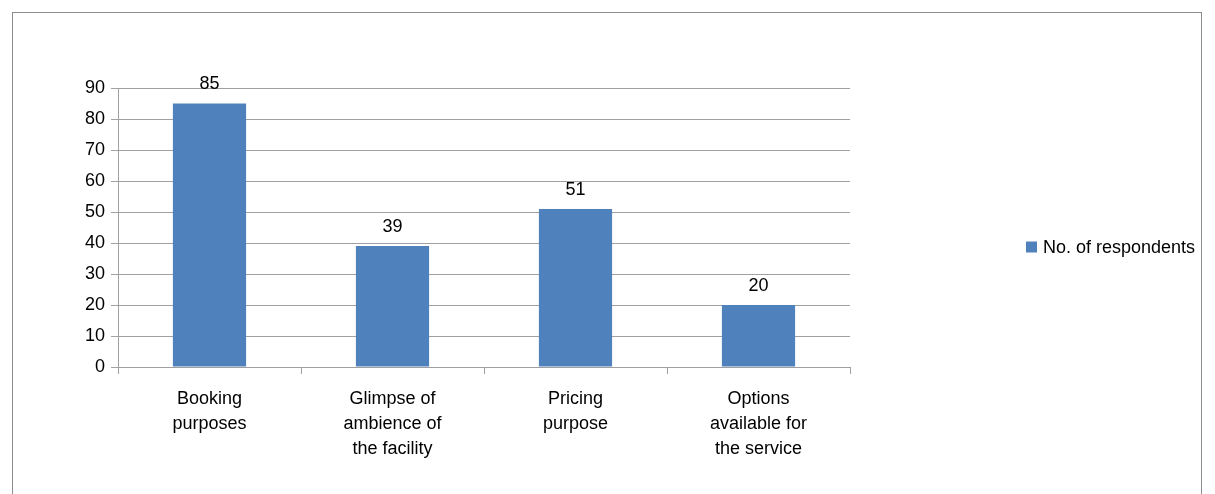 This screenshot has height=494, width=1215. What do you see at coordinates (94, 303) in the screenshot?
I see `y-tick-label: 20` at bounding box center [94, 303].